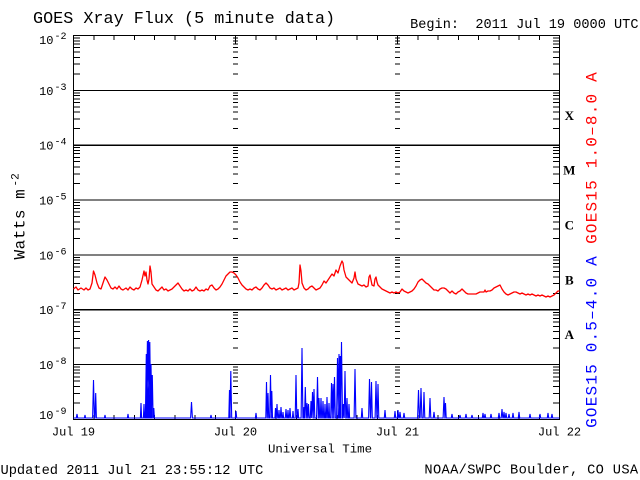  Describe the element at coordinates (61, 412) in the screenshot. I see `svg-text: -9` at that location.